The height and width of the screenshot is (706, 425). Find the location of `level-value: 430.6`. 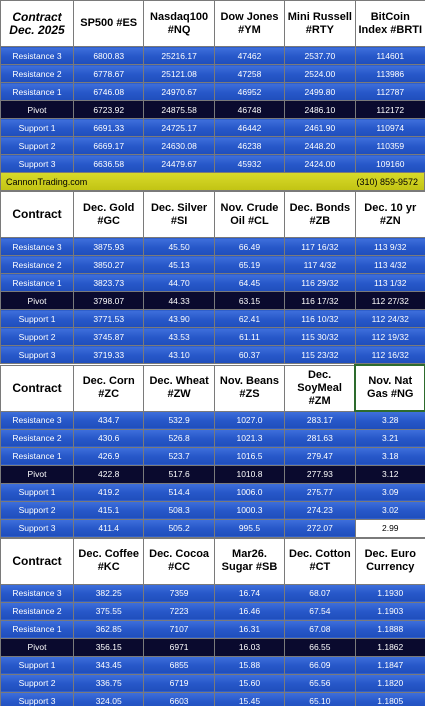

level-value: 430.6 is located at coordinates (108, 438).